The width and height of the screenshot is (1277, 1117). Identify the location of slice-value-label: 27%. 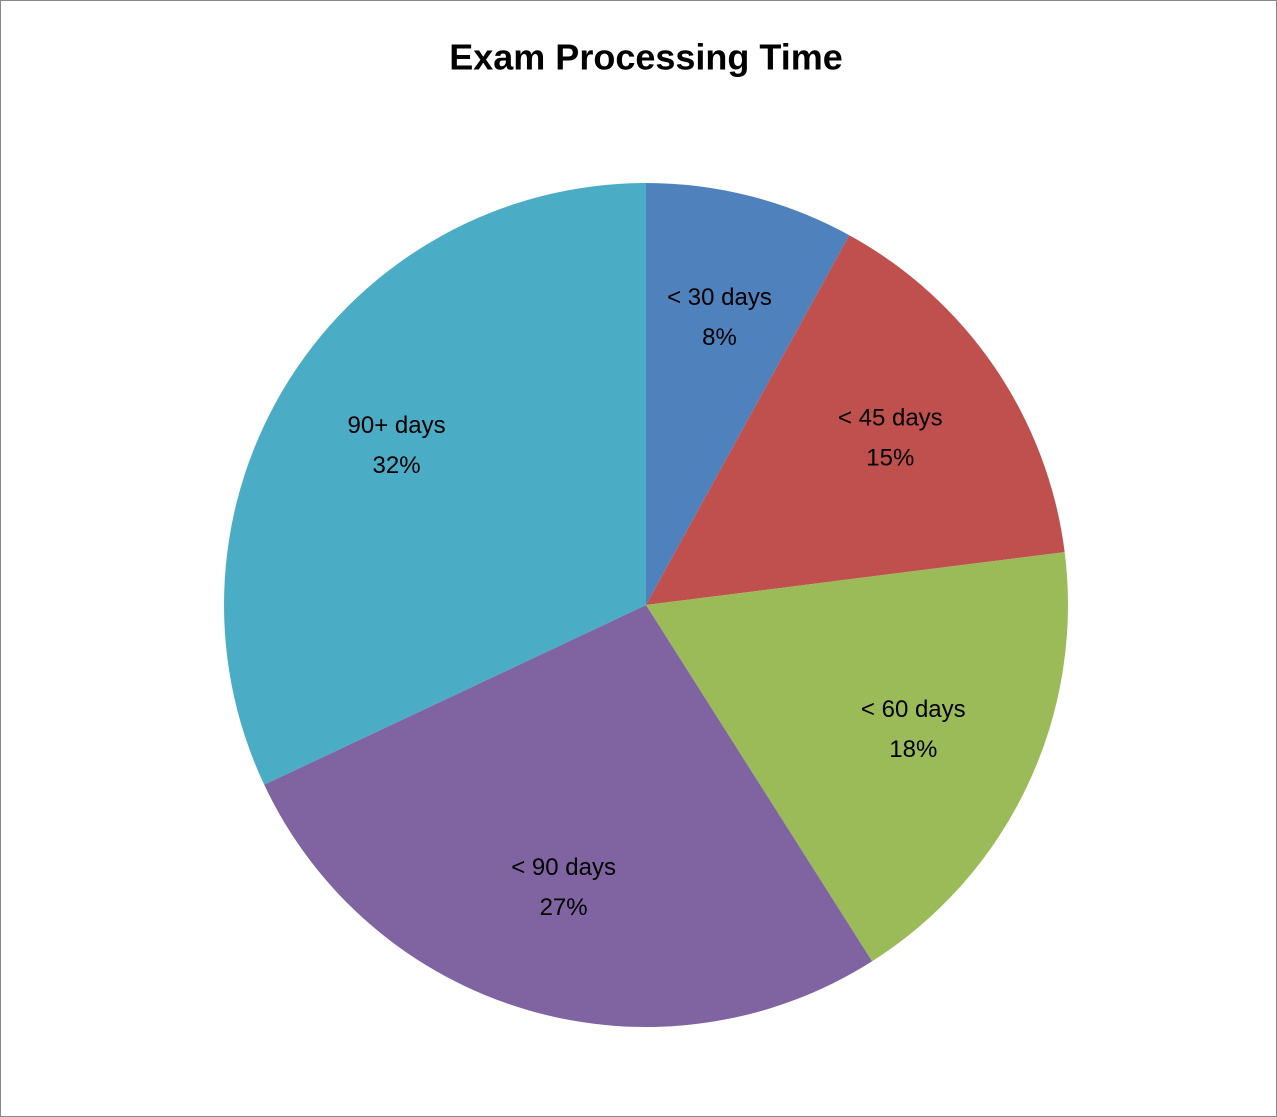
(564, 907).